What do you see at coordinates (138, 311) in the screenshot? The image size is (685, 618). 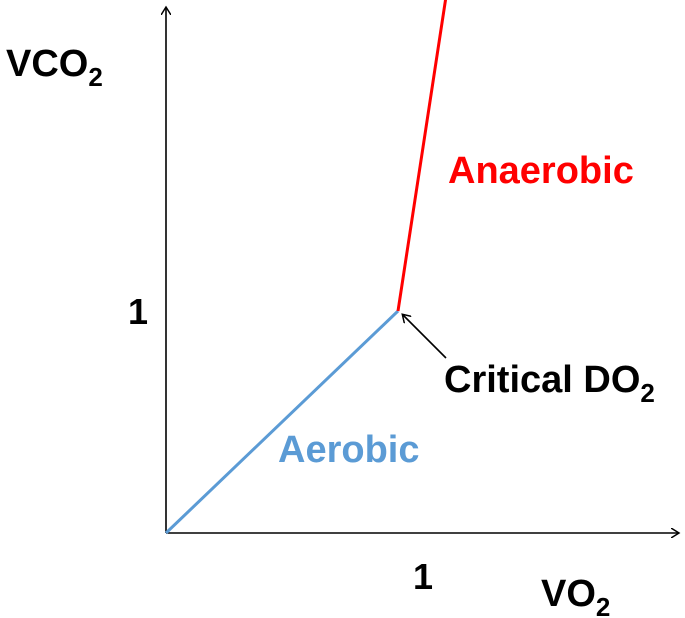 I see `y-tick-label: 1` at bounding box center [138, 311].